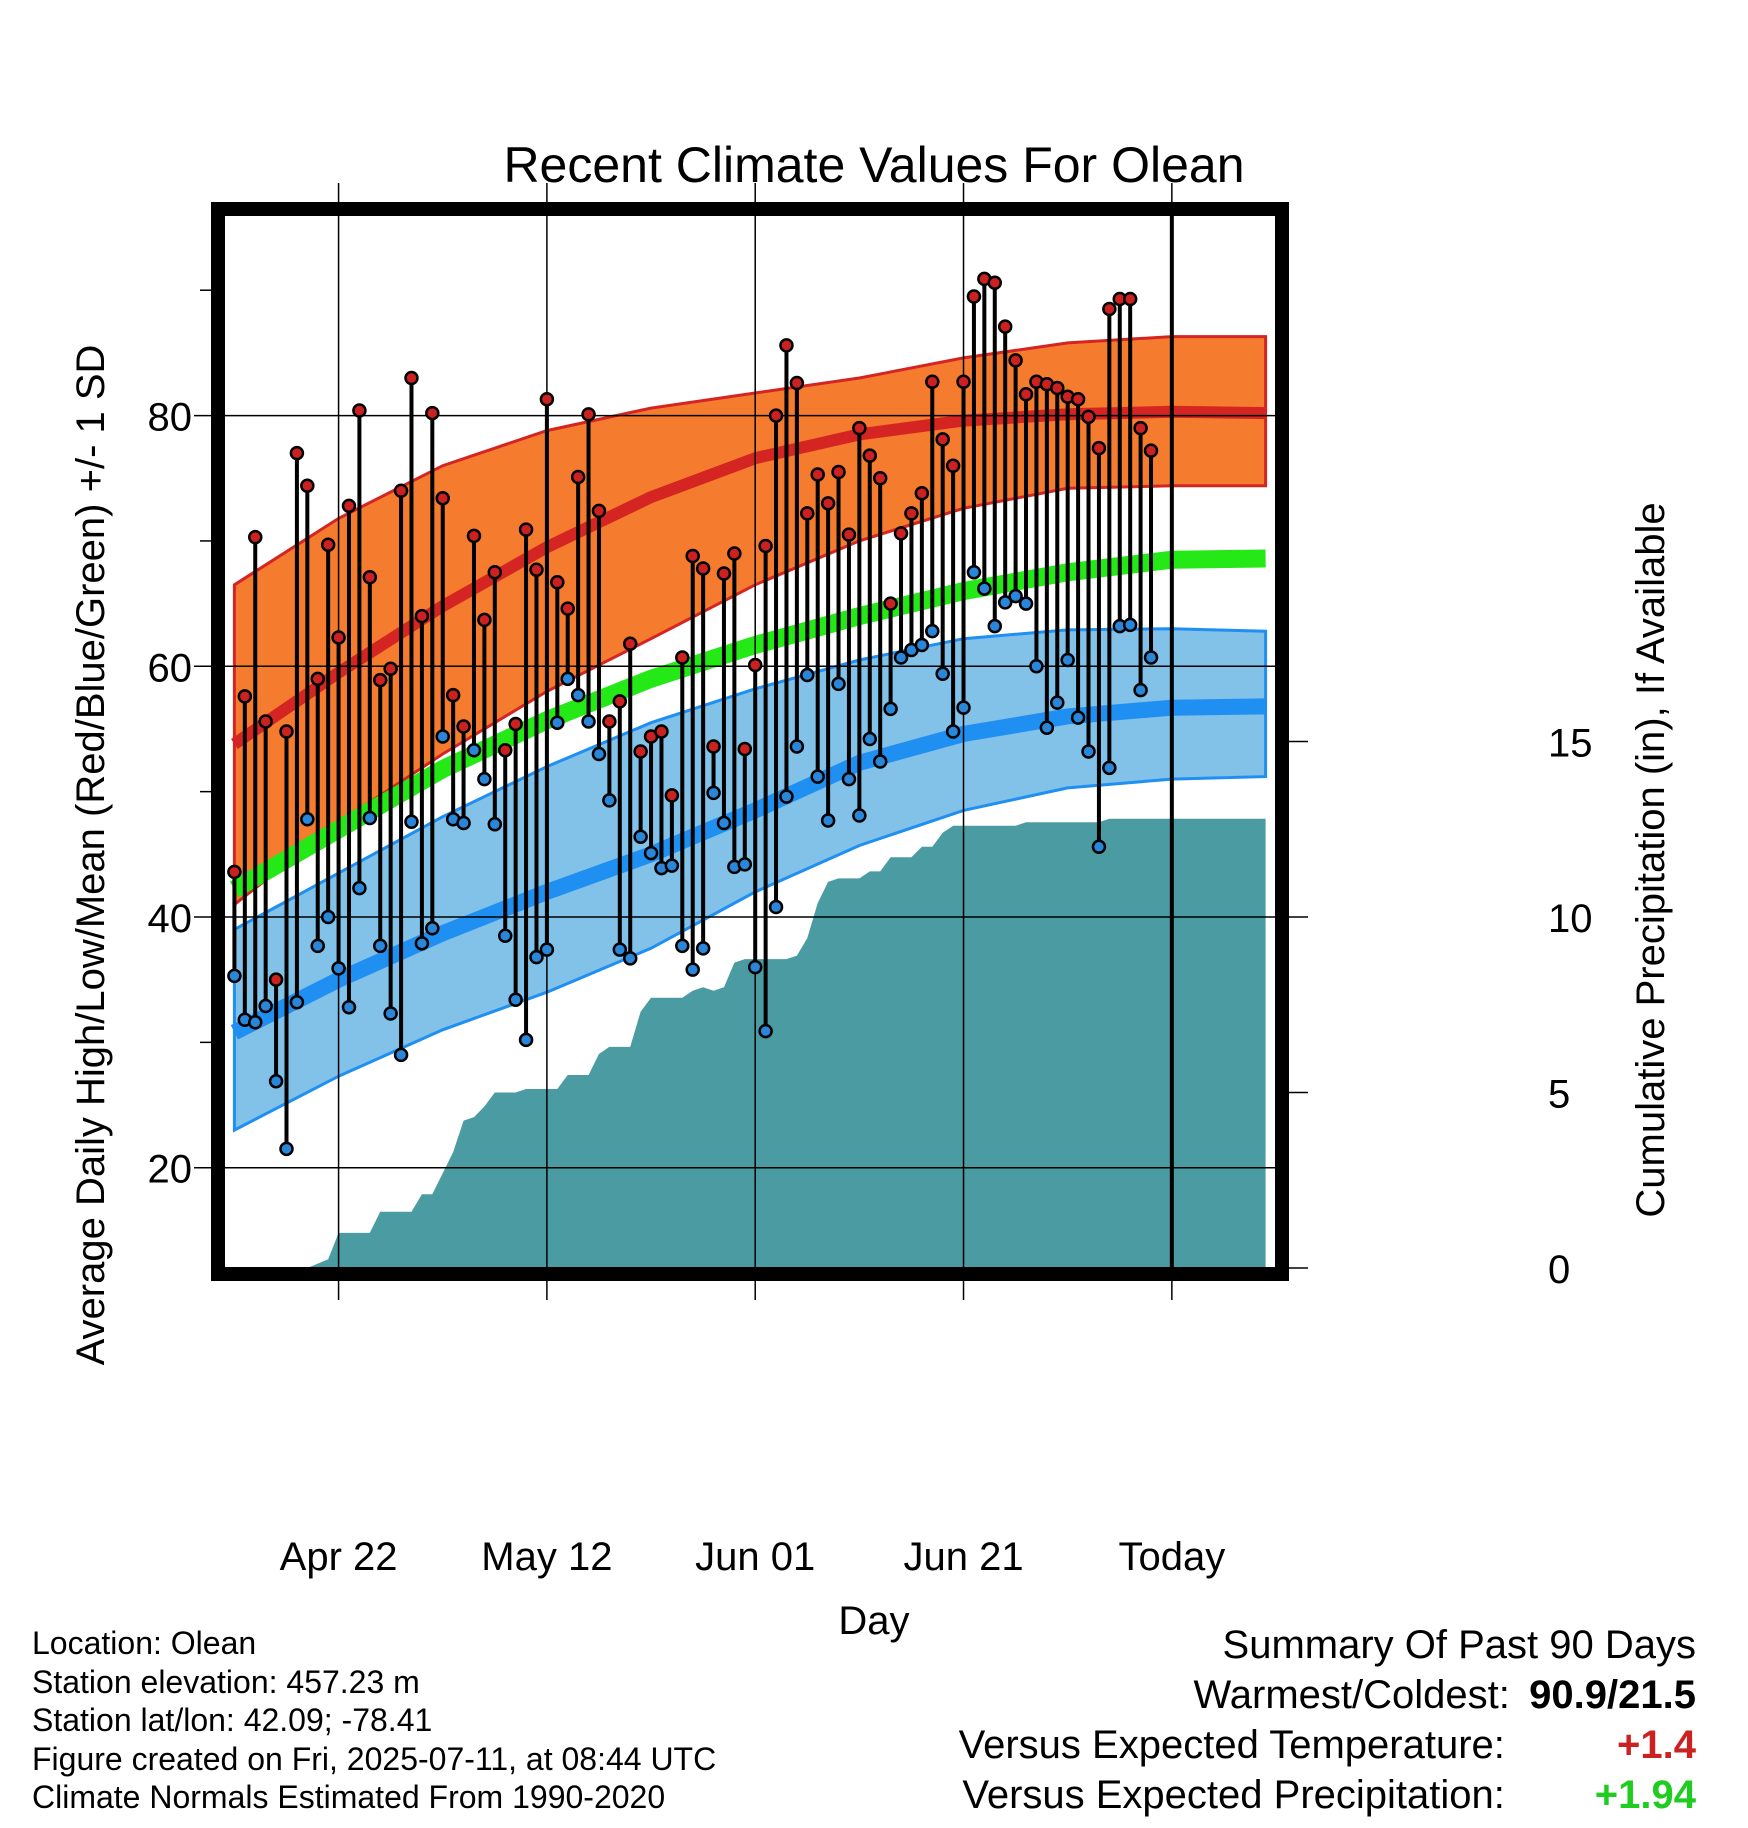 This screenshot has height=1828, width=1748. Describe the element at coordinates (1559, 1095) in the screenshot. I see `y2-tick-label: 5` at that location.